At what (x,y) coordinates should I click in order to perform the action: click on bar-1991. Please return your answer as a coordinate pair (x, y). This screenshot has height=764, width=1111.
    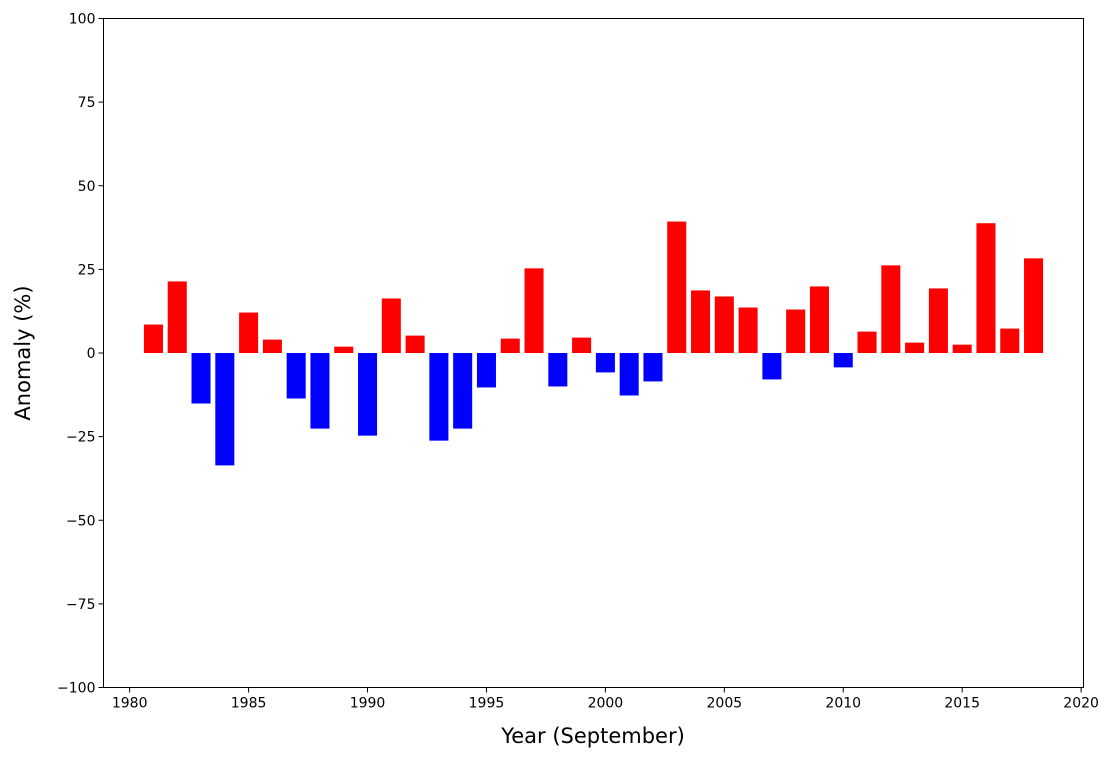
    Looking at the image, I should click on (391, 325).